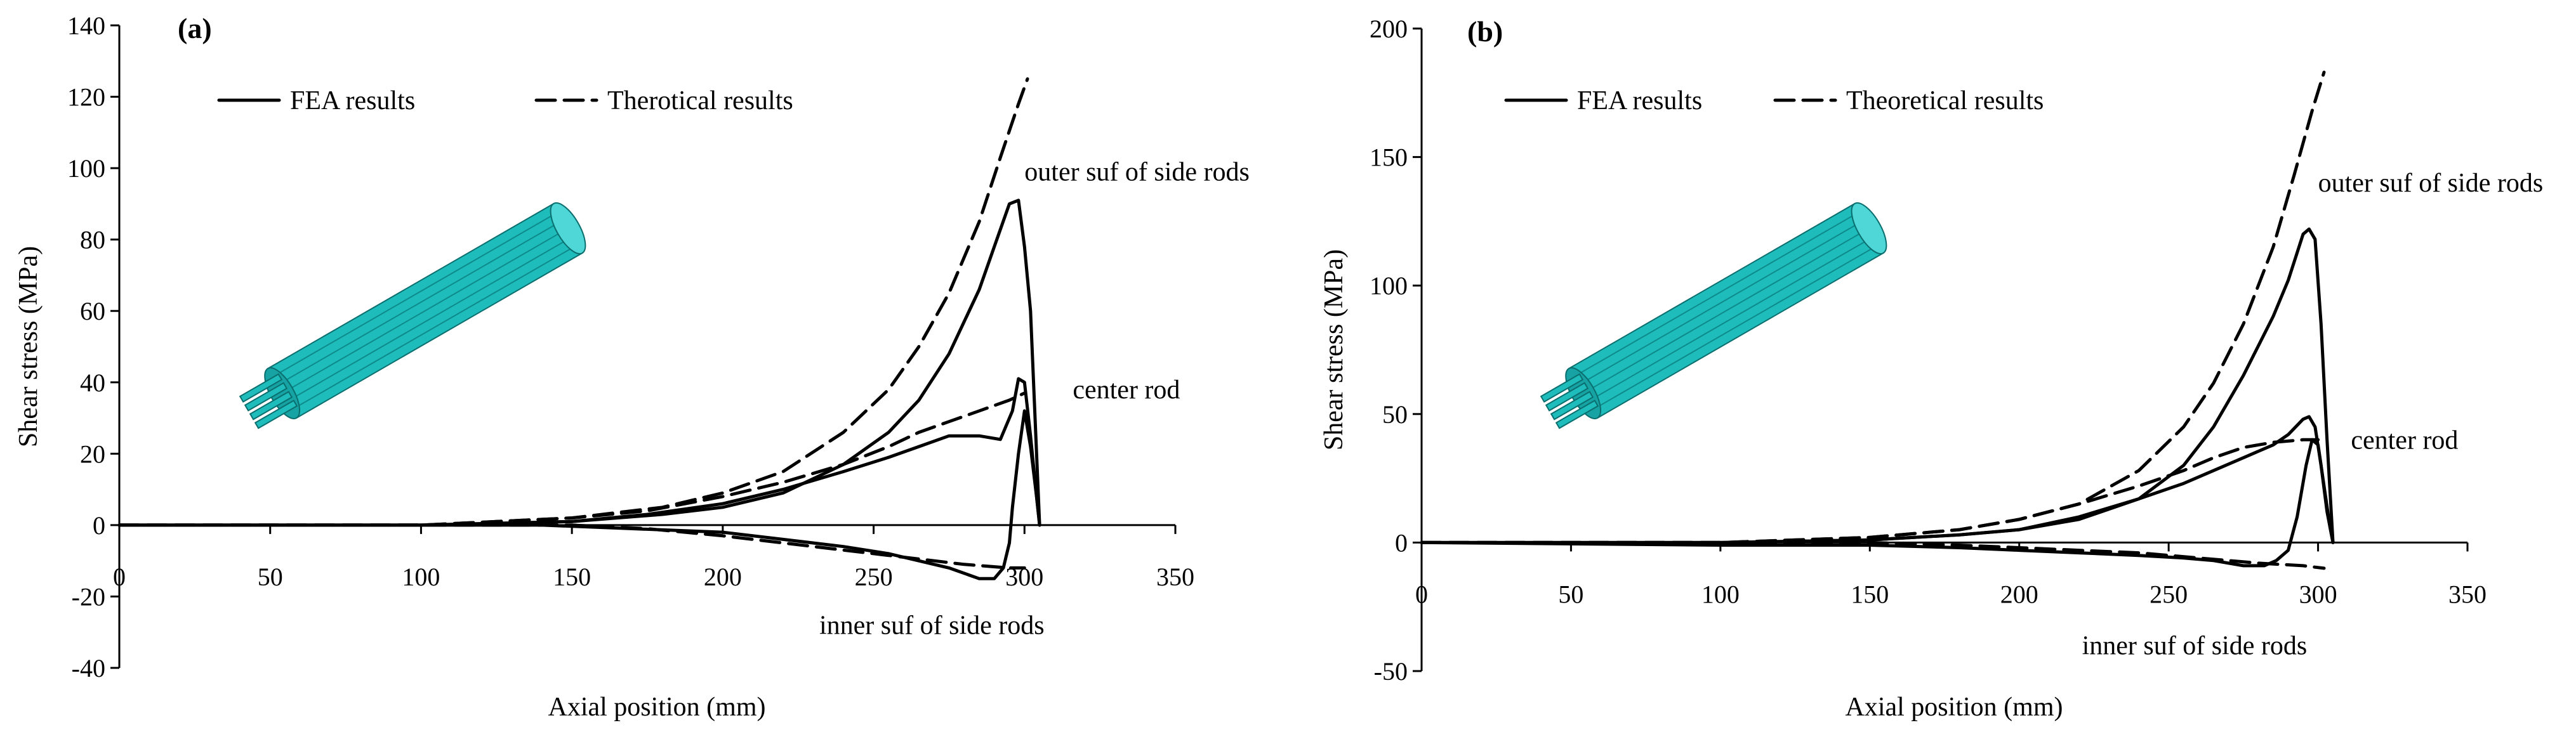  What do you see at coordinates (89, 668) in the screenshot?
I see `y-tick-label: -40` at bounding box center [89, 668].